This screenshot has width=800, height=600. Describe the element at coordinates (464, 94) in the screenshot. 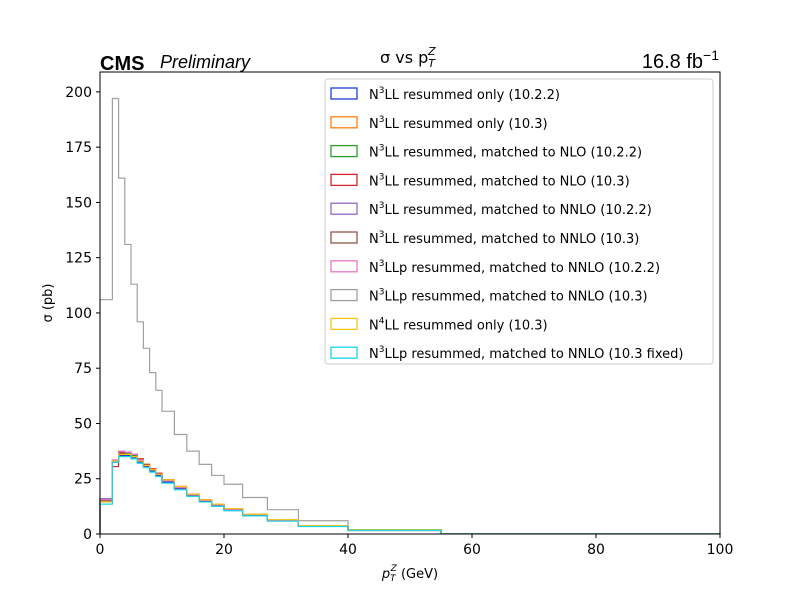

I see `legend-label-0: N3LL resummed only (10.2.2)` at that location.